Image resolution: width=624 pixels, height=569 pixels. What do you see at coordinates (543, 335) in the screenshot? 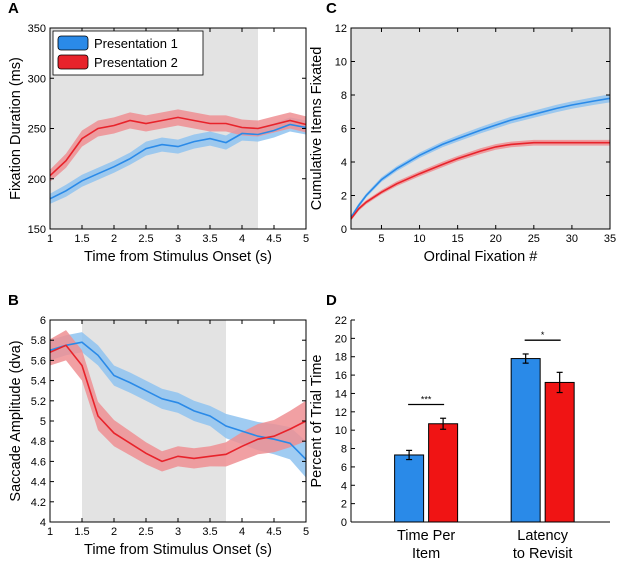
I see `significance-stars: *` at bounding box center [543, 335].